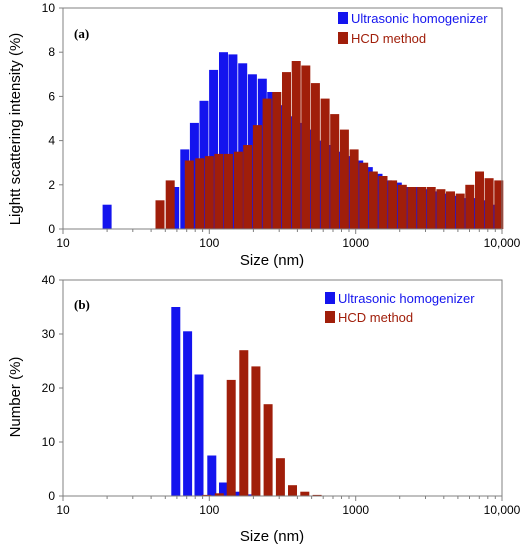  What do you see at coordinates (343, 38) in the screenshot?
I see `panel-a-legend-swatch-hcd` at bounding box center [343, 38].